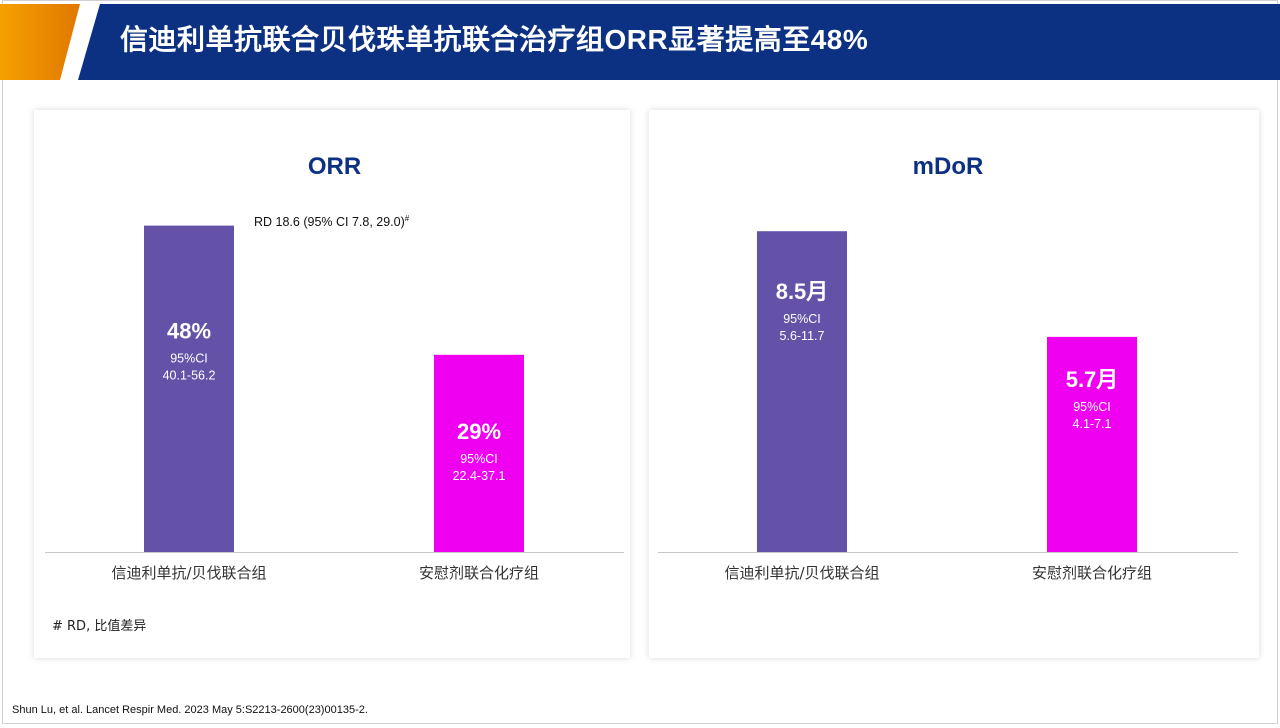 The height and width of the screenshot is (728, 1280). I want to click on rd-annotation: RD 18.6 (95% CI 7.8, 29.0)#, so click(331, 221).